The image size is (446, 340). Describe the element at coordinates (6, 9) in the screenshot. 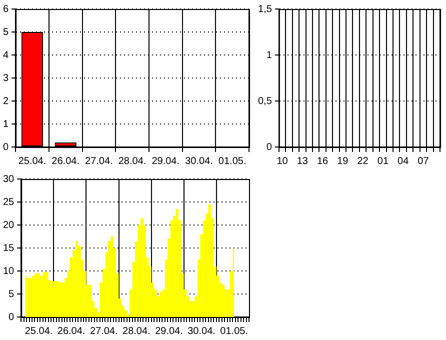

I see `y-tick-label: 6` at that location.